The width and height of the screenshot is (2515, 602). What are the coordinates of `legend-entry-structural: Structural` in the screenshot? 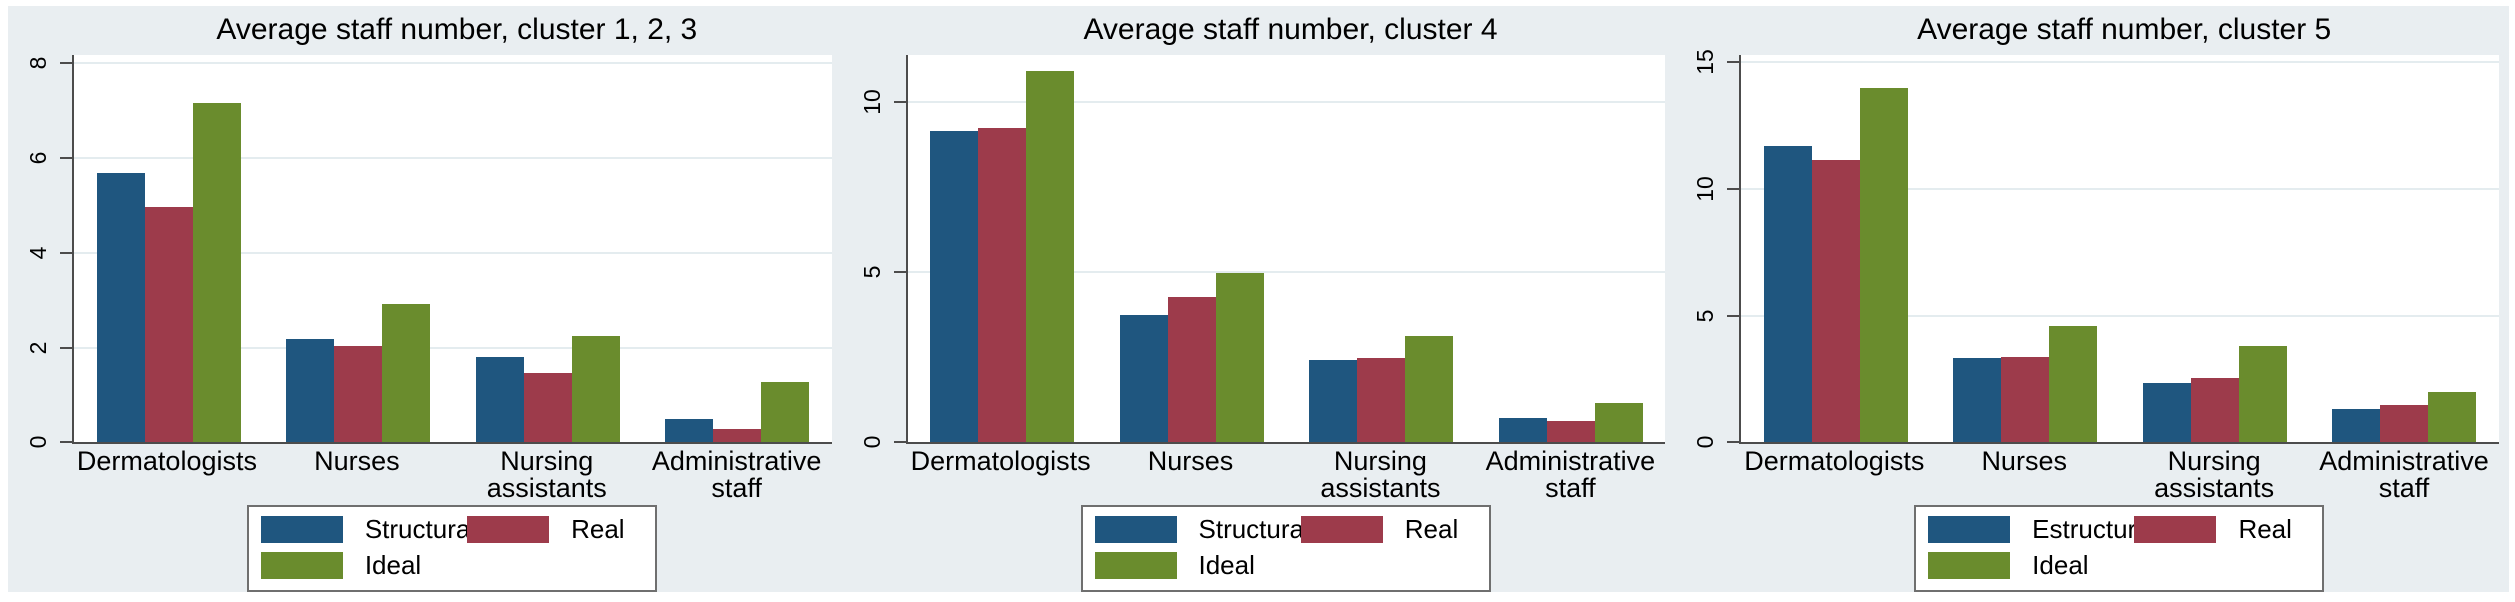 It's located at (368, 529).